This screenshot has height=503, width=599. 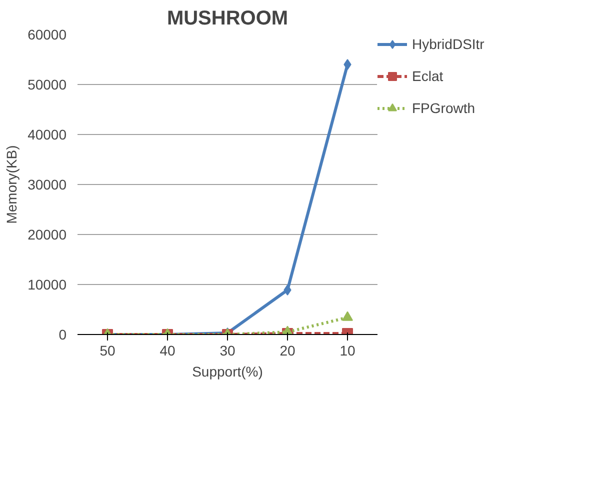 What do you see at coordinates (62, 334) in the screenshot?
I see `y-tick-label: 0` at bounding box center [62, 334].